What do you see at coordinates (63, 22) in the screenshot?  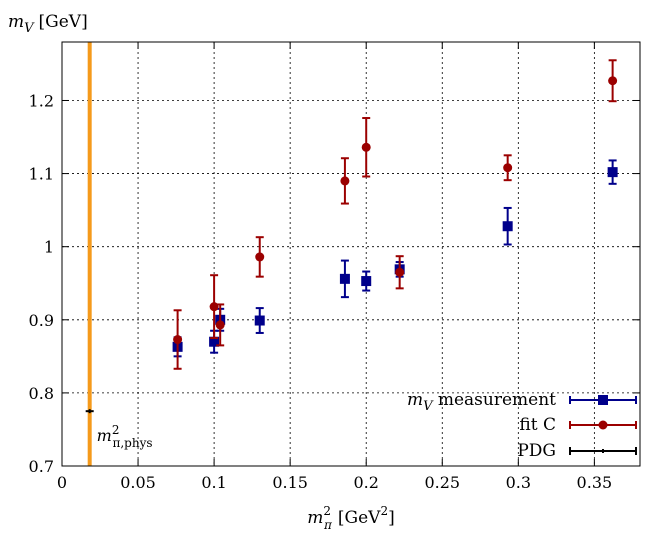 I see `y-axis-label-unit: [GeV]` at bounding box center [63, 22].